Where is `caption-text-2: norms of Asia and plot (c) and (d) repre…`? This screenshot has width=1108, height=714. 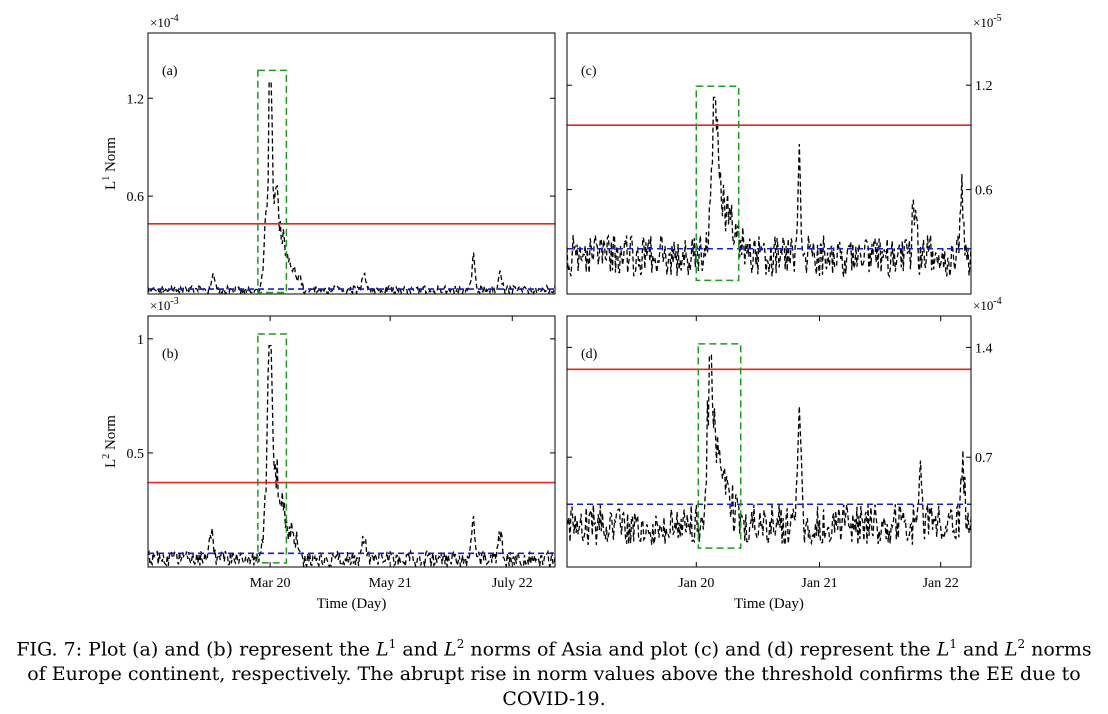 caption-text-2: norms of Asia and plot (c) and (d) repre… is located at coordinates (700, 649).